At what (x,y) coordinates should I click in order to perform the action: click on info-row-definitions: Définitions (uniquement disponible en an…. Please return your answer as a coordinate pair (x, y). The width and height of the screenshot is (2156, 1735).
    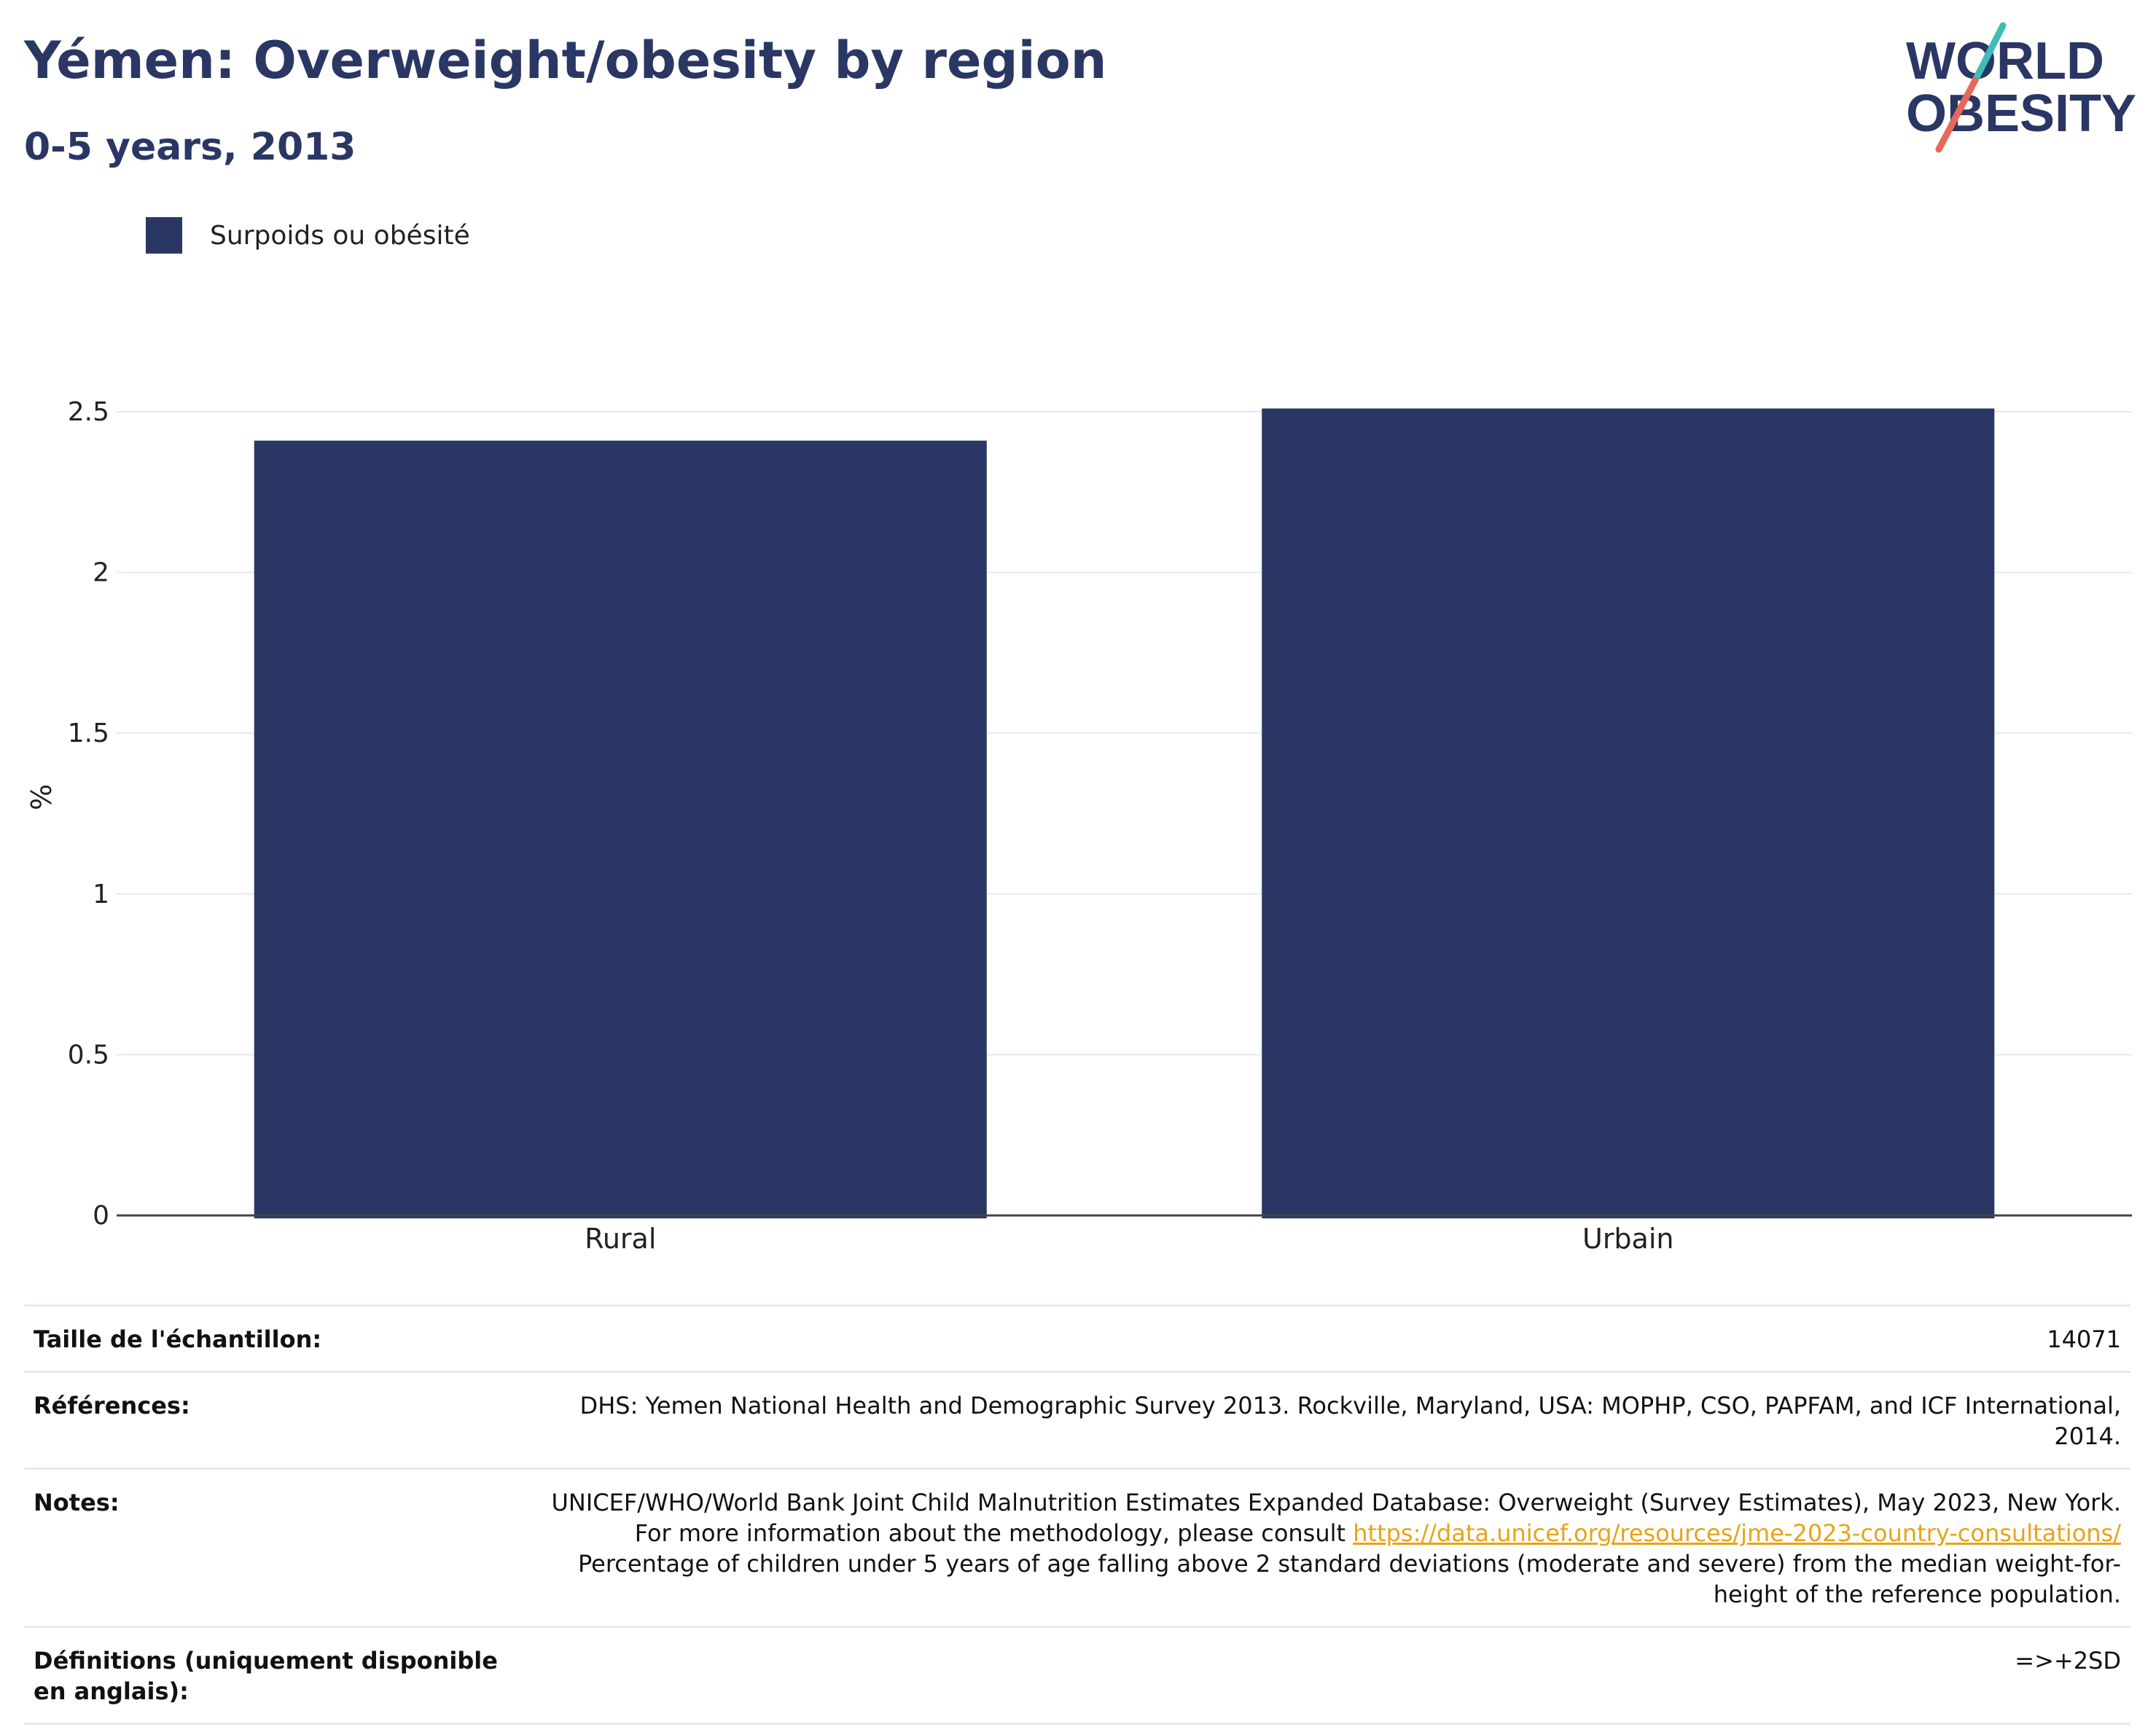
    Looking at the image, I should click on (1077, 1675).